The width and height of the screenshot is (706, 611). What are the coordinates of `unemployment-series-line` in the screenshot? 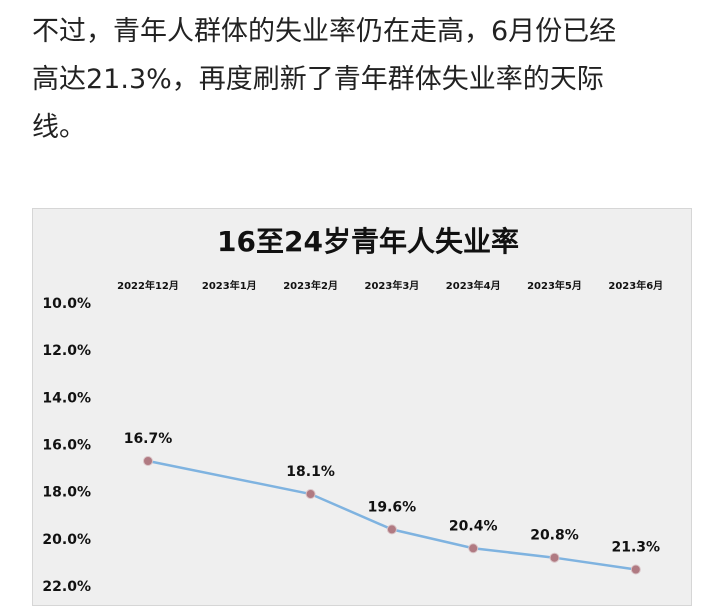 It's located at (391, 515).